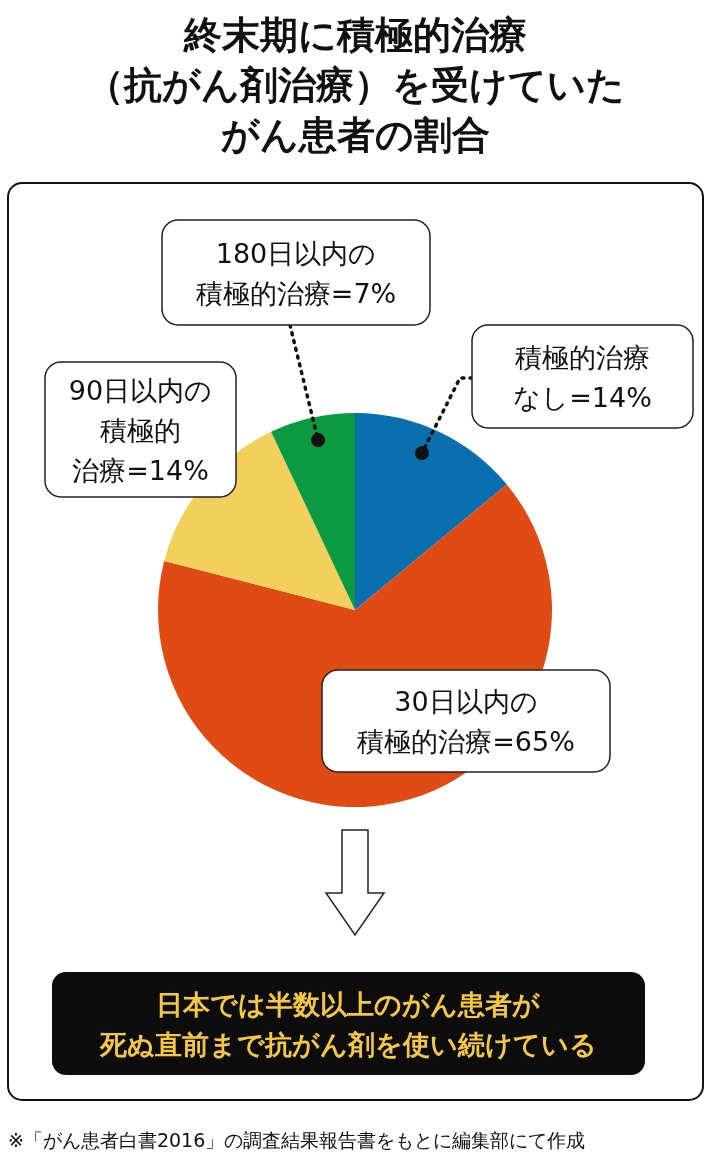 Image resolution: width=710 pixels, height=1160 pixels. Describe the element at coordinates (355, 85) in the screenshot. I see `chart-title: 終末期に積極的治療（抗がん剤治療）を受けていたがん患者の割合` at that location.